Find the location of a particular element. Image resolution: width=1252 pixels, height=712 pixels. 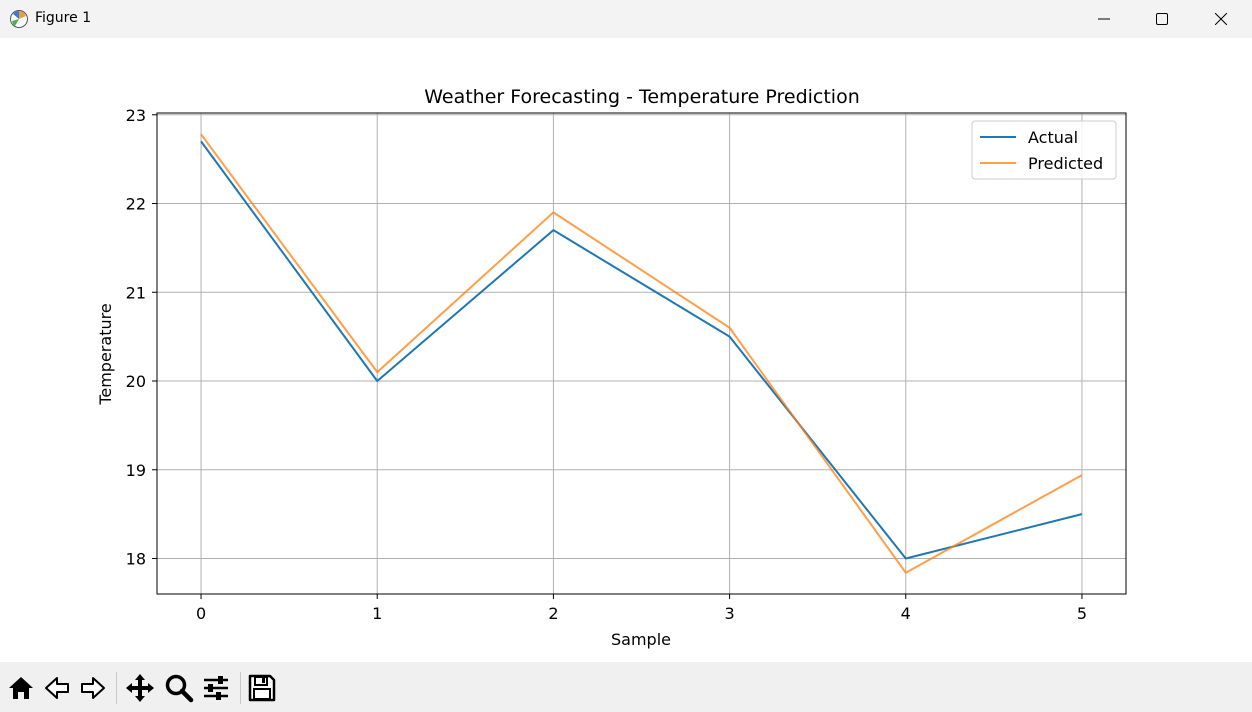

back-button is located at coordinates (57, 688).